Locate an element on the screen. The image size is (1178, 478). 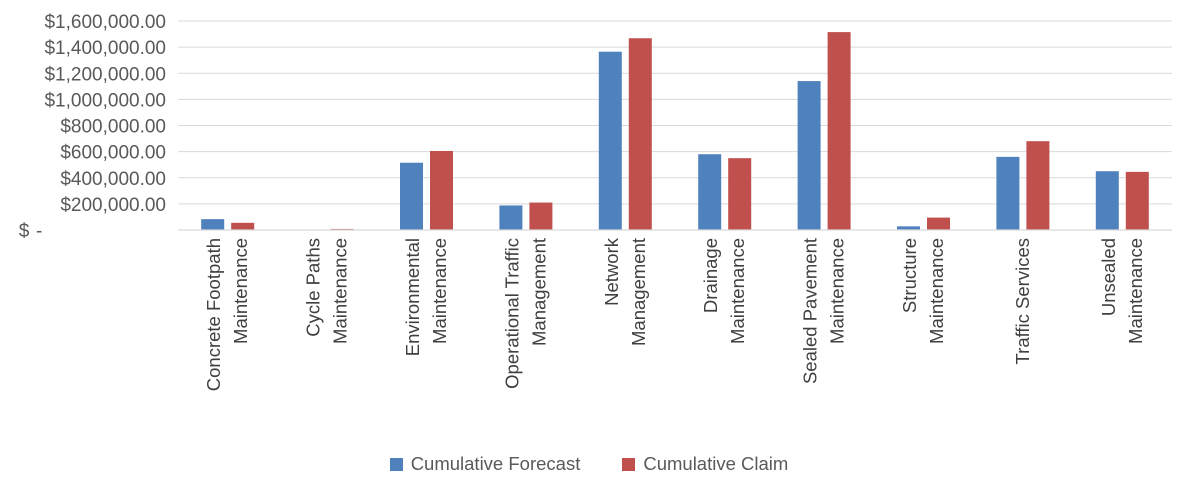
x-tick-label-line: Environmental is located at coordinates (412, 297).